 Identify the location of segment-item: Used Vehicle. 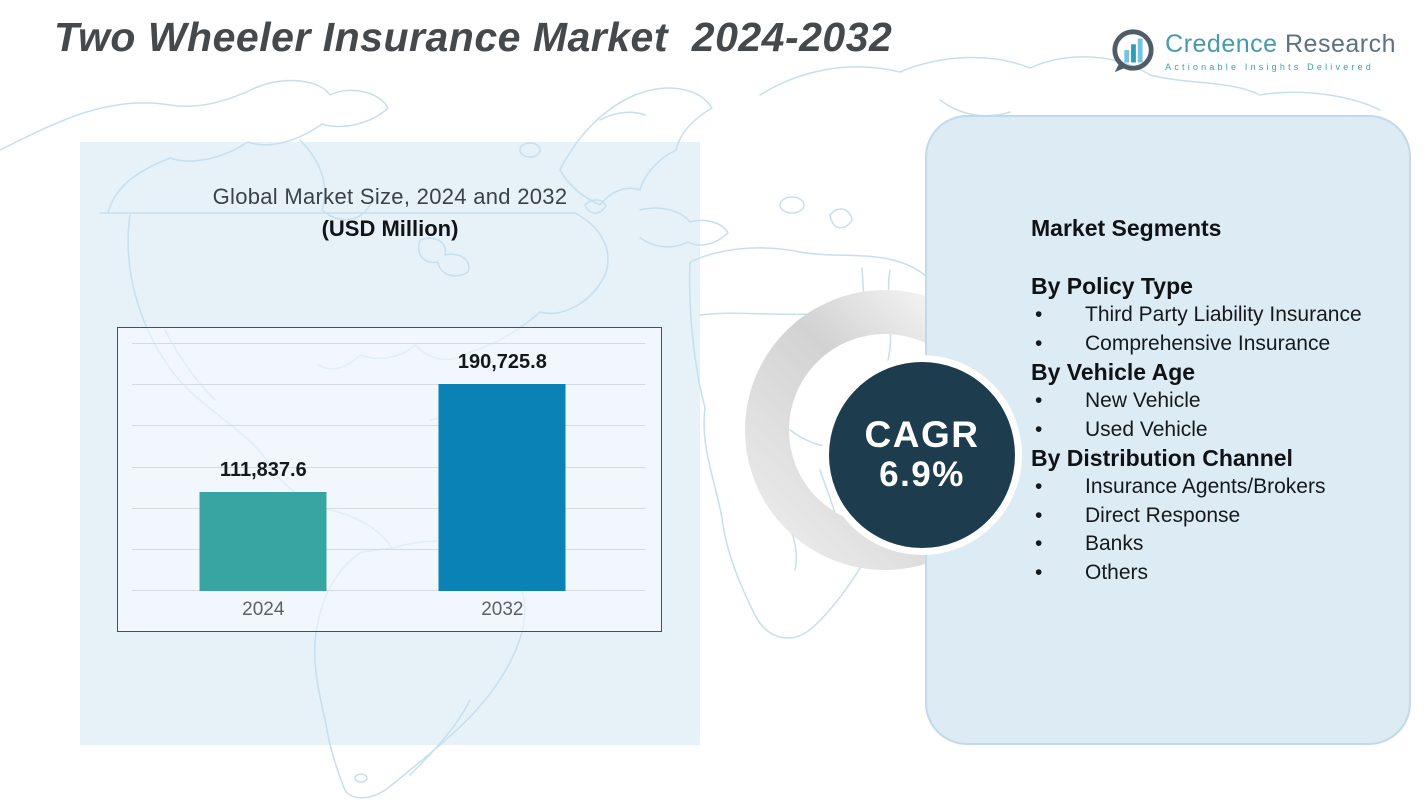
(1207, 430).